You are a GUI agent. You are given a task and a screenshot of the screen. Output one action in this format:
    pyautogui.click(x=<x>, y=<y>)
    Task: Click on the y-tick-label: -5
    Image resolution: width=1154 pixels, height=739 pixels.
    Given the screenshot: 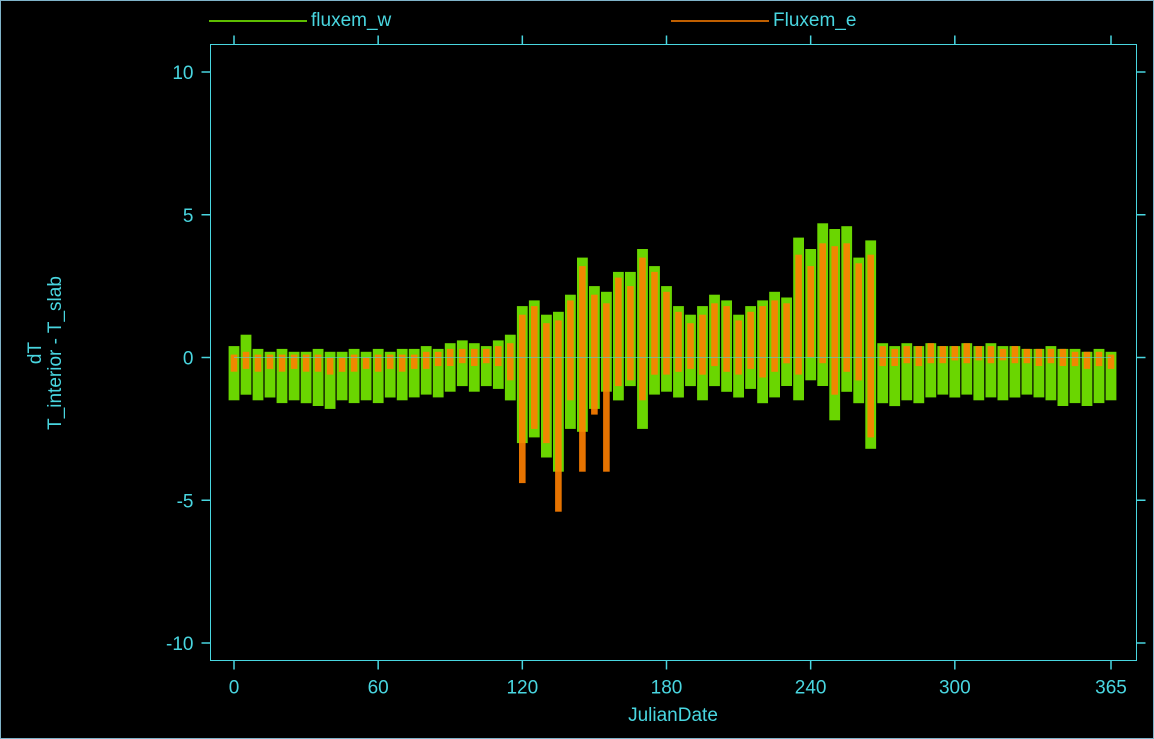 What is the action you would take?
    pyautogui.click(x=185, y=501)
    